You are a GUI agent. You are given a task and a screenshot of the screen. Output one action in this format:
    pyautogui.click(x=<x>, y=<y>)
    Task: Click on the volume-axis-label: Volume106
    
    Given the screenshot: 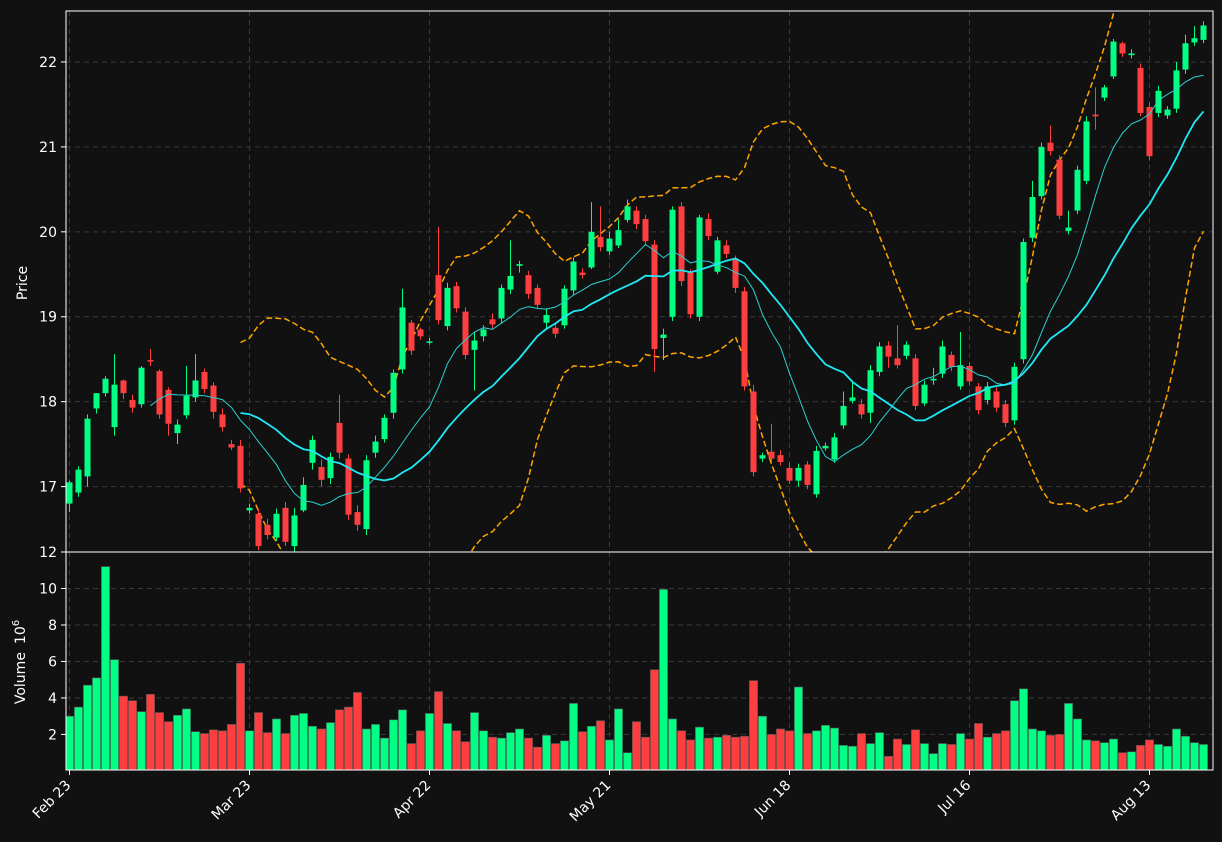 What is the action you would take?
    pyautogui.click(x=20, y=662)
    